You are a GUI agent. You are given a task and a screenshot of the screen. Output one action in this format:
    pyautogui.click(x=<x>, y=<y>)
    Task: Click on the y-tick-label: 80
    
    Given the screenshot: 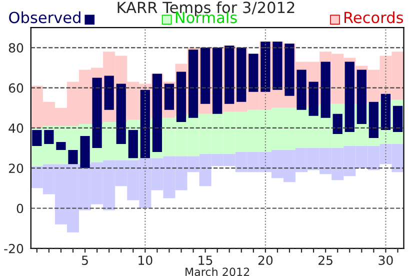 What is the action you would take?
    pyautogui.click(x=16, y=48)
    